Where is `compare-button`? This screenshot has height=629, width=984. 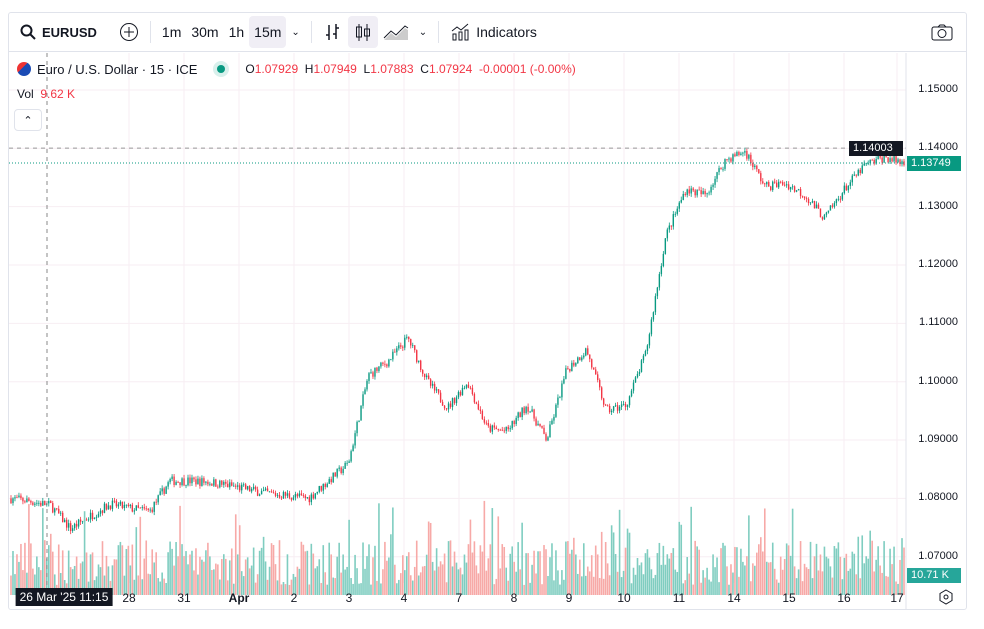 compare-button is located at coordinates (129, 32).